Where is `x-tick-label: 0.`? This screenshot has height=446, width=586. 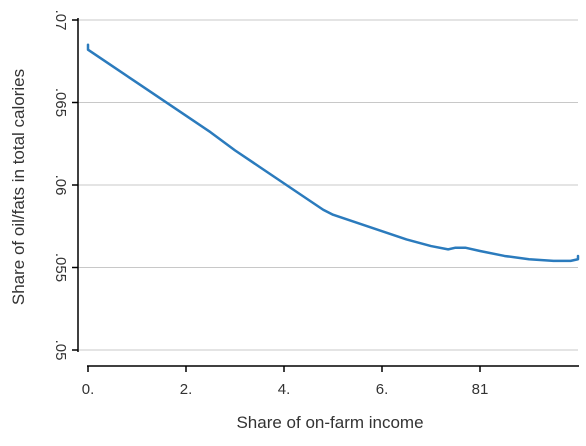 x-tick-label: 0. is located at coordinates (88, 389).